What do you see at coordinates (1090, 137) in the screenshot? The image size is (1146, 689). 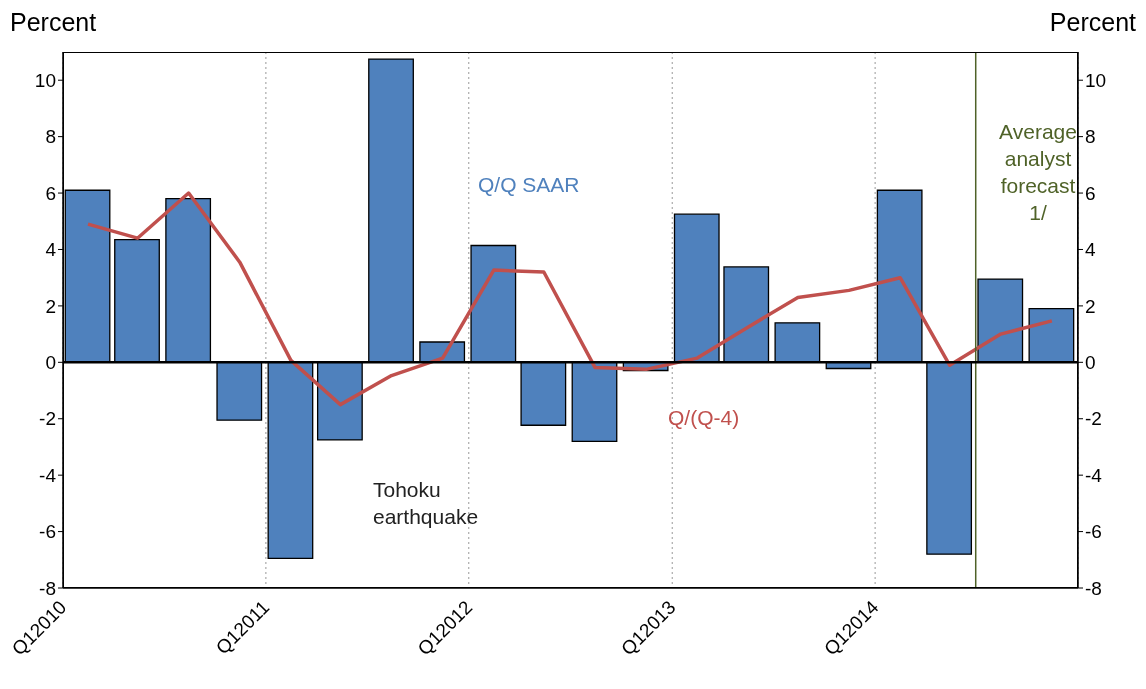 I see `y2-tick-label: 8` at bounding box center [1090, 137].